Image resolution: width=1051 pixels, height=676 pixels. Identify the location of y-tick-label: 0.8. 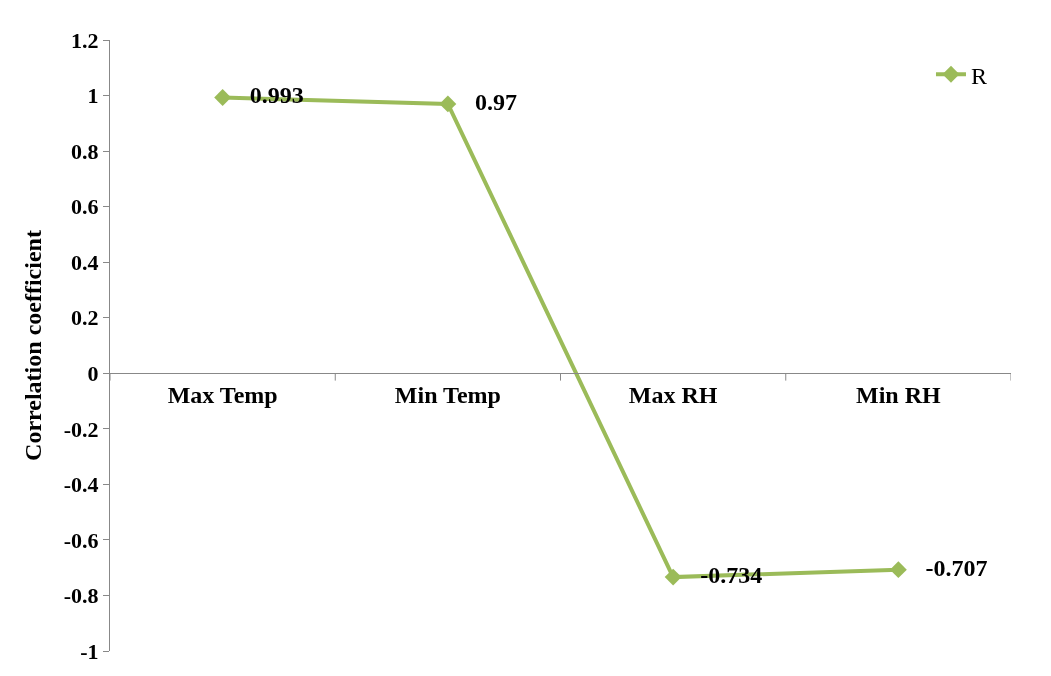
(85, 151).